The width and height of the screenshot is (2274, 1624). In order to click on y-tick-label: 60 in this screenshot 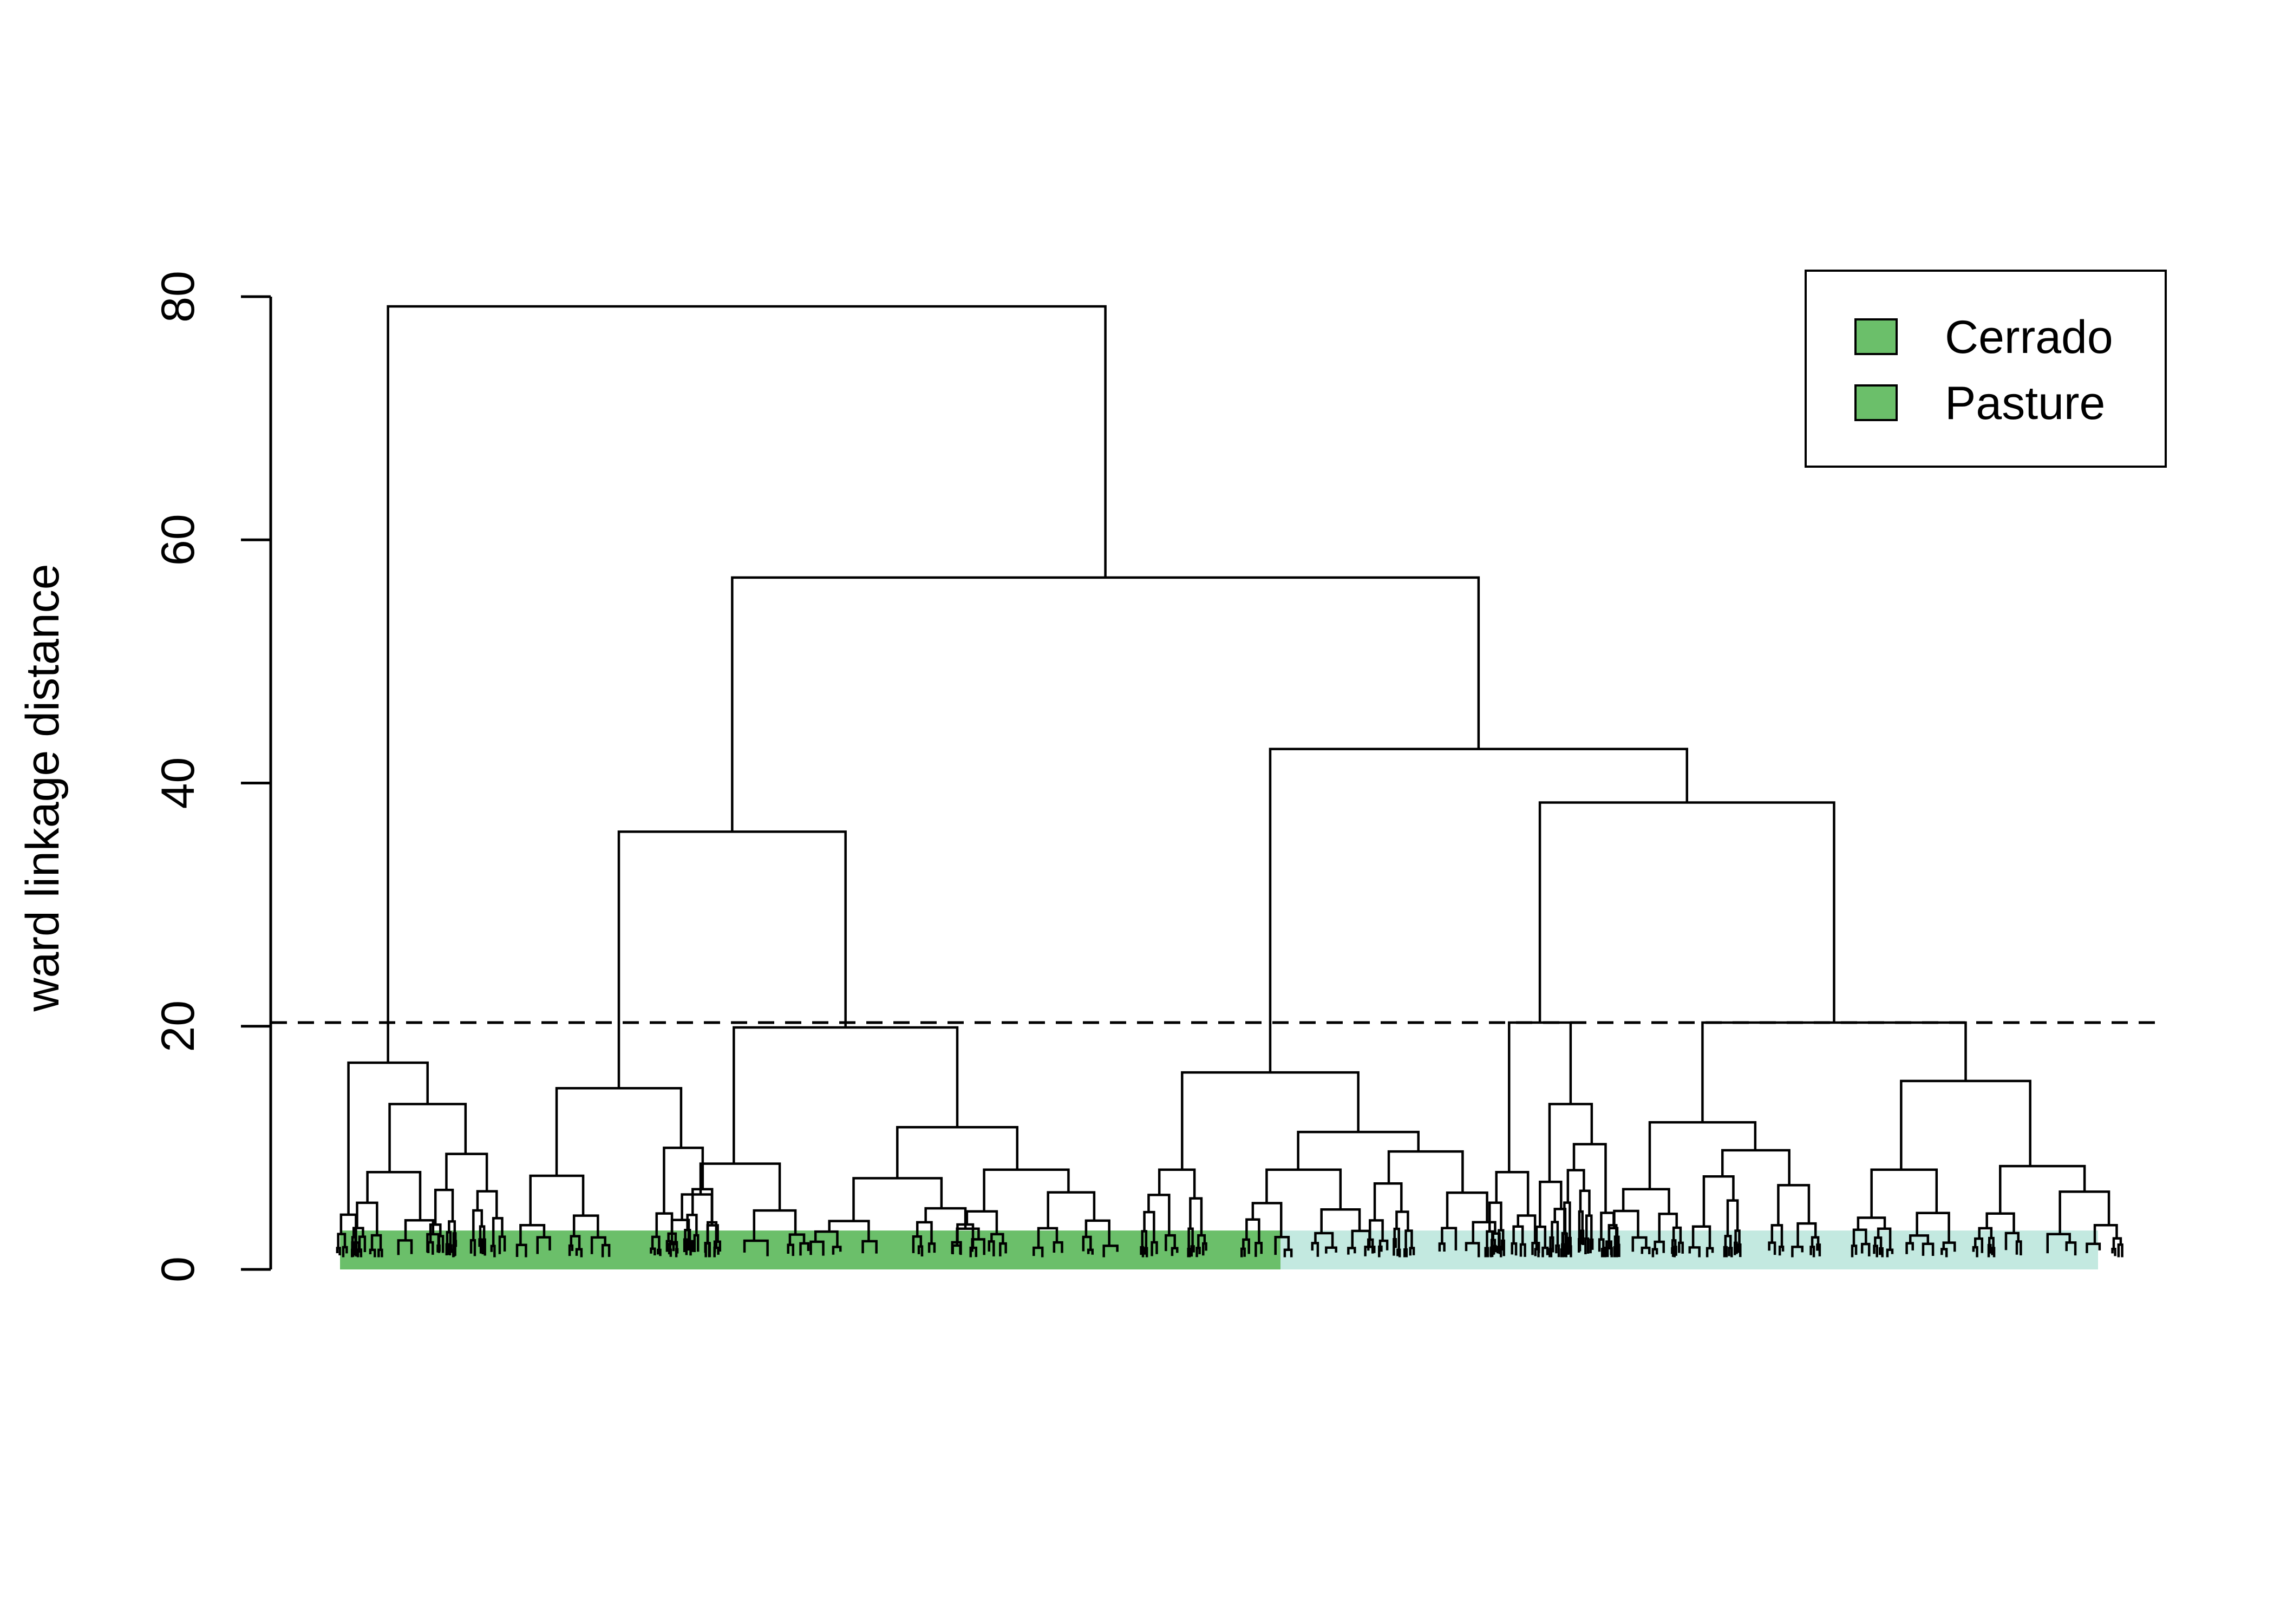, I will do `click(178, 540)`.